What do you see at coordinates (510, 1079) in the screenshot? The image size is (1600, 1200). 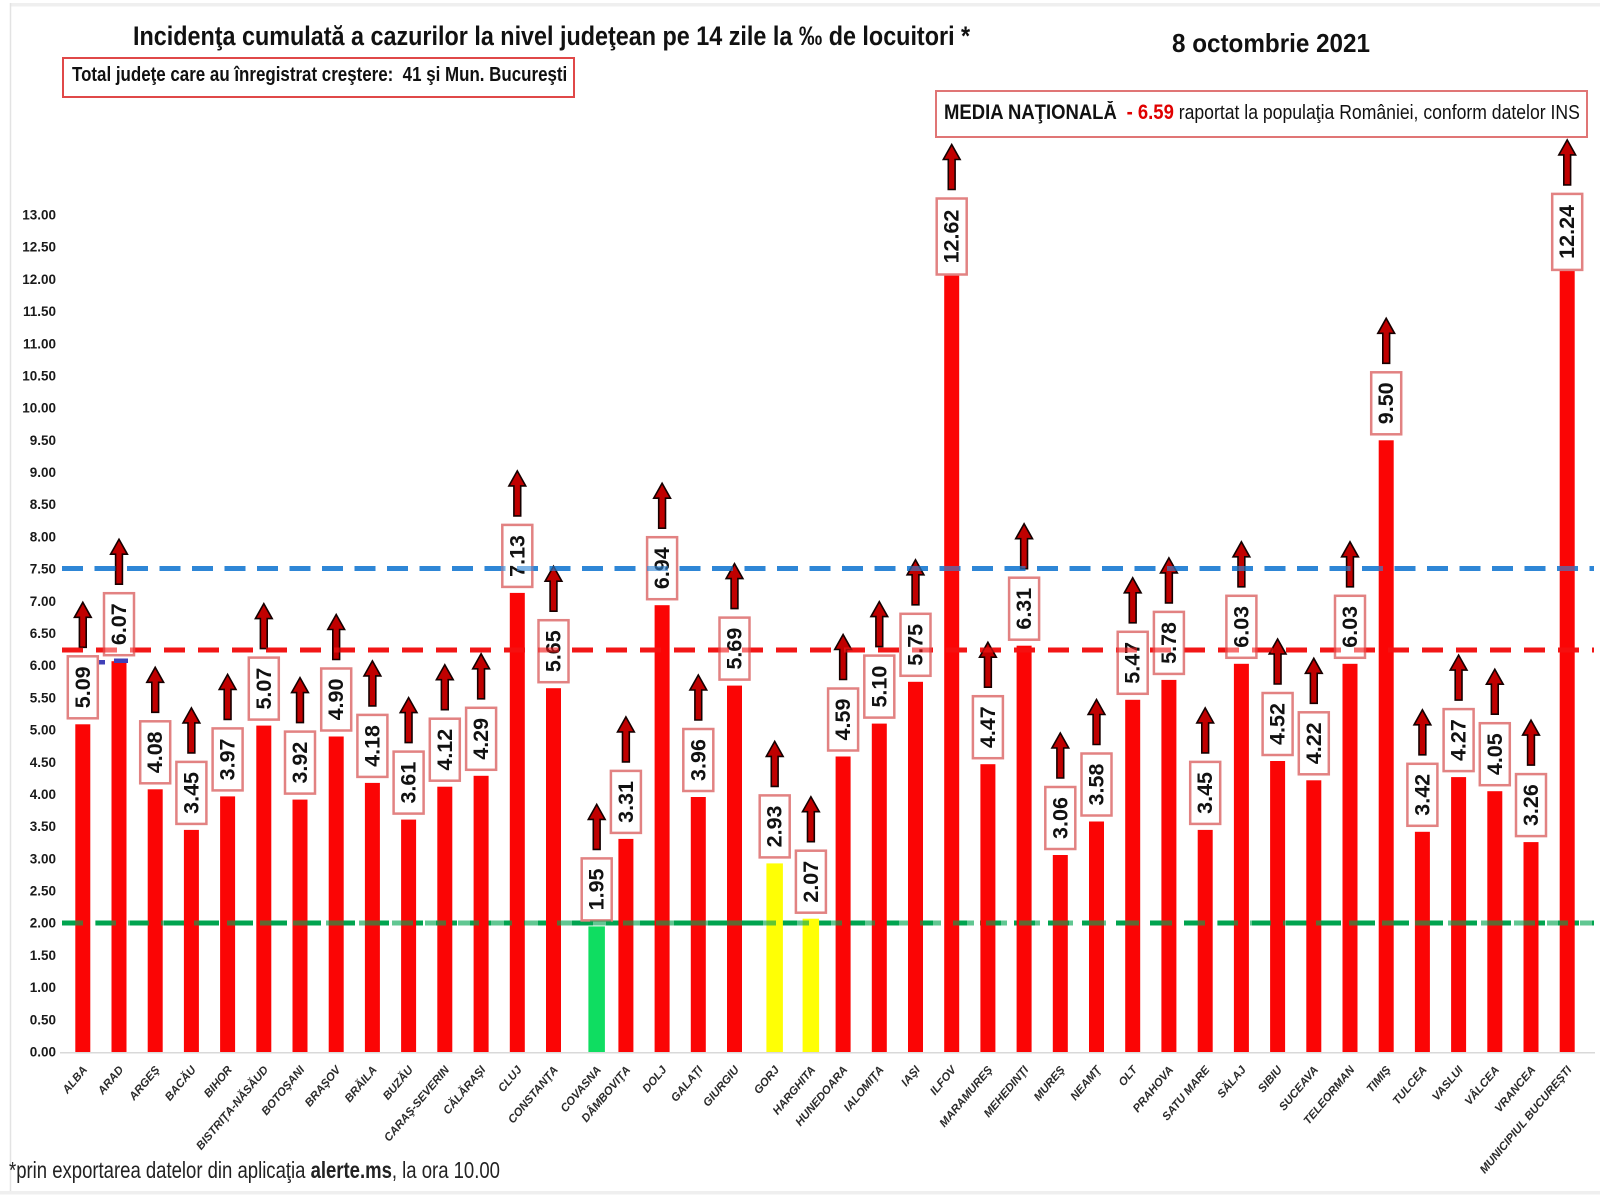 I see `svg-text: CLUJ` at bounding box center [510, 1079].